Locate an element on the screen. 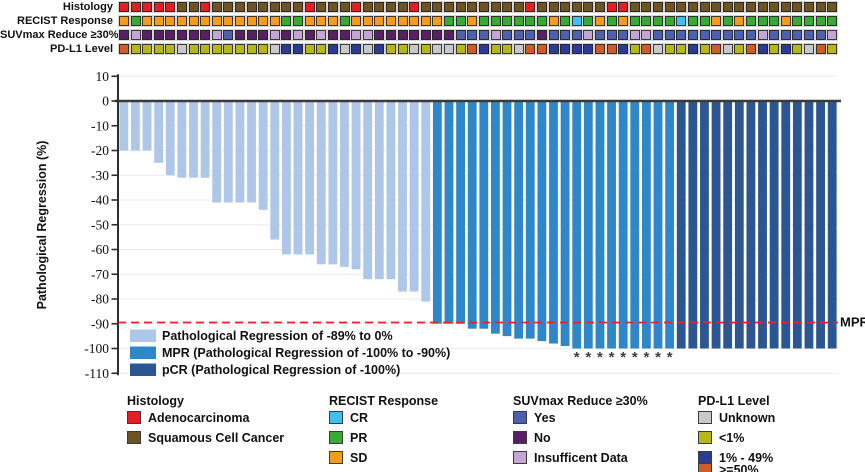 This screenshot has height=472, width=865. legend-item-label: PR is located at coordinates (359, 438).